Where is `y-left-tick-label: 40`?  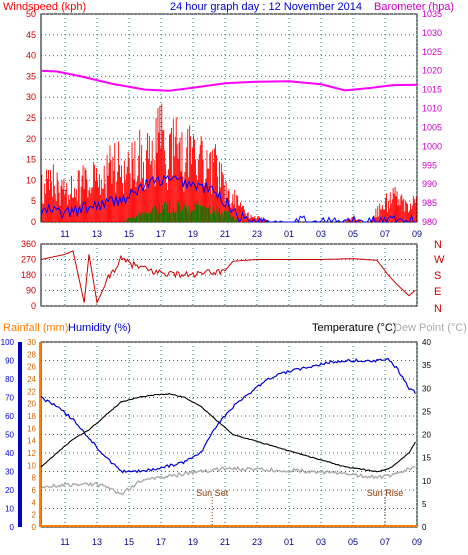 y-left-tick-label: 40 is located at coordinates (31, 56).